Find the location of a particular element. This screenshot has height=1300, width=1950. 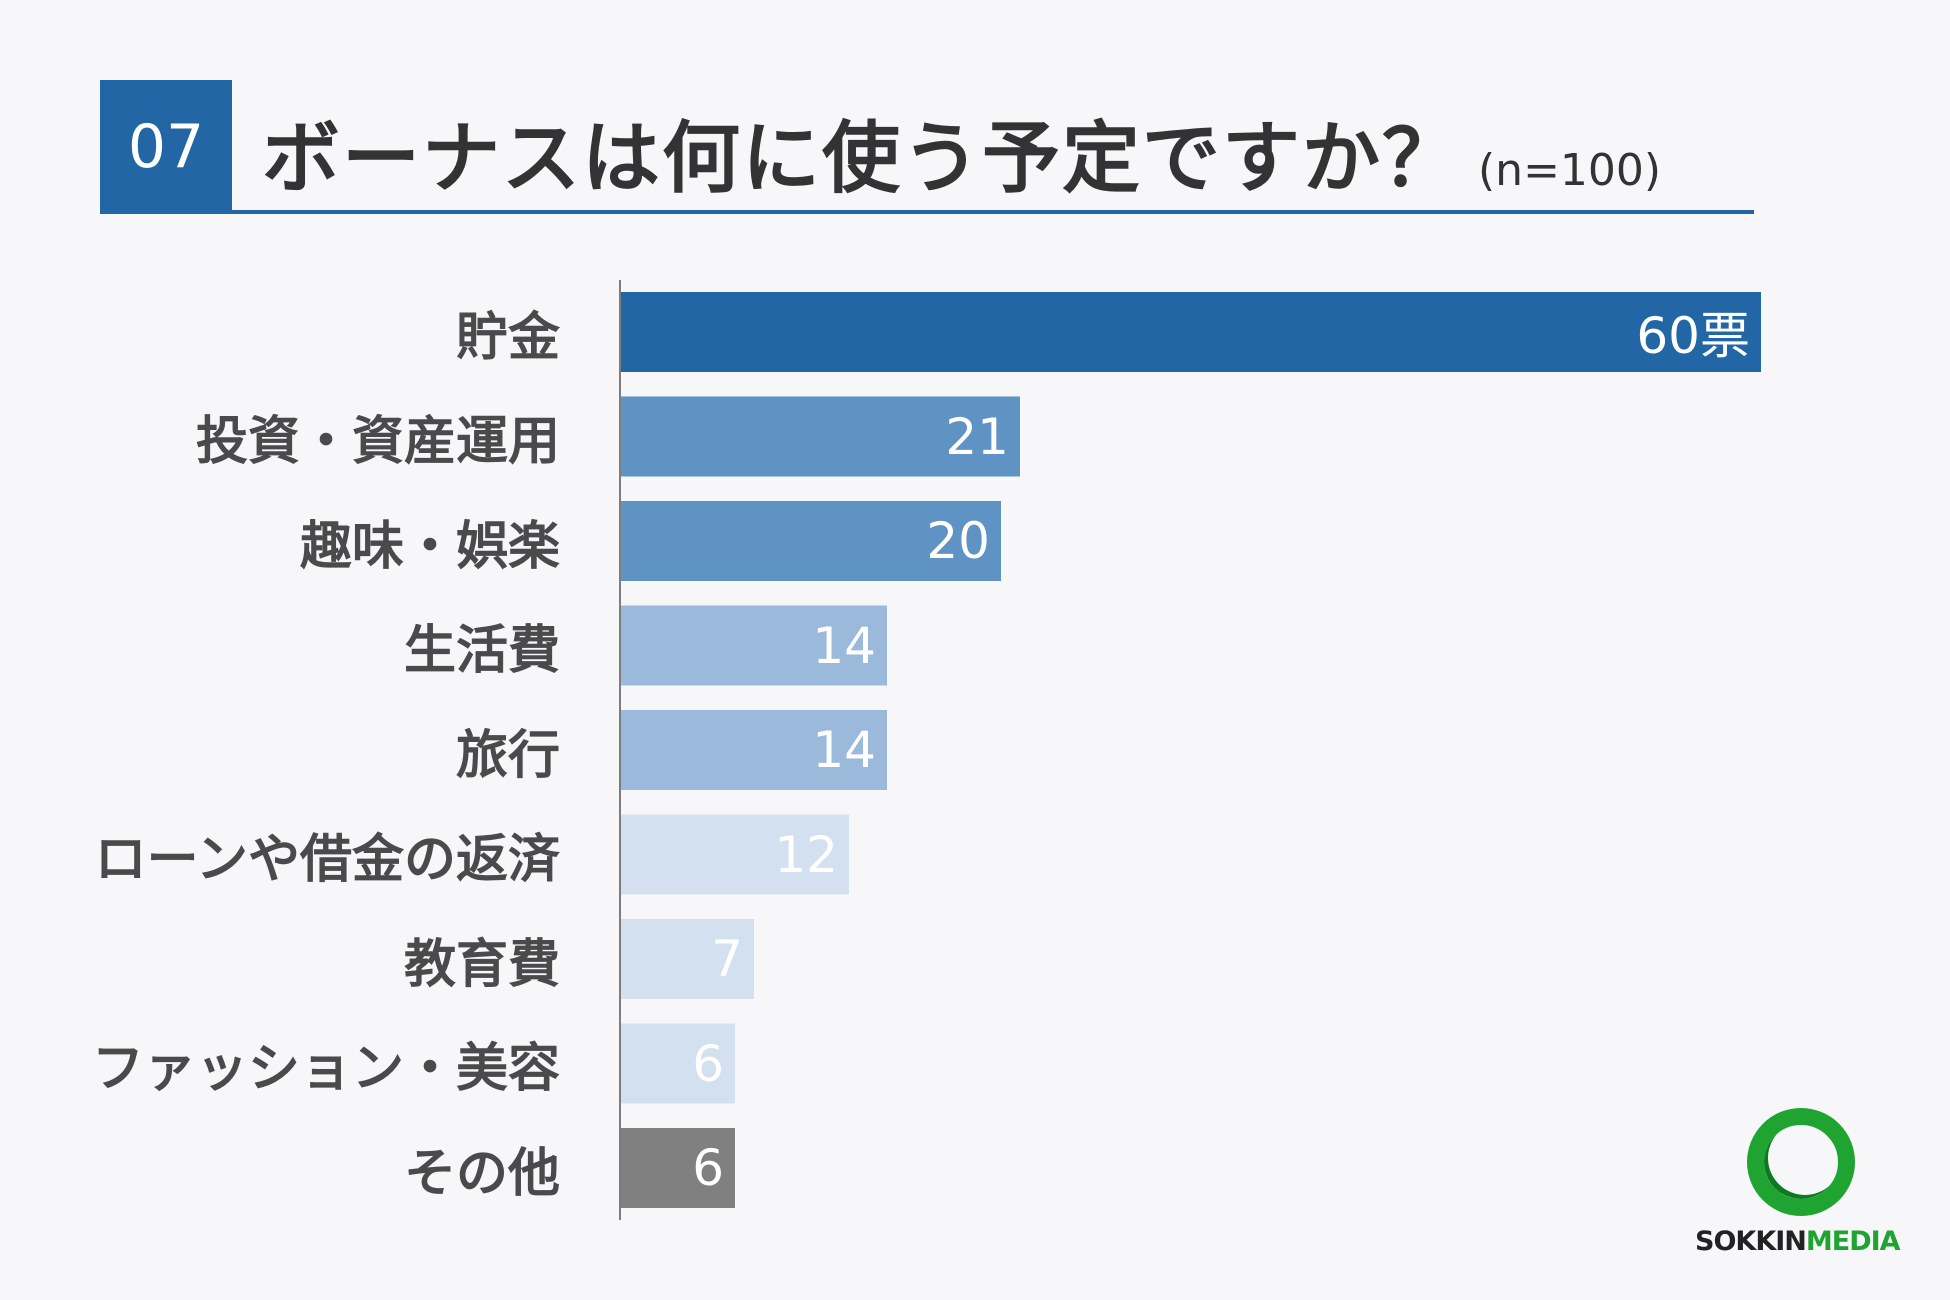

logo-text-secondary: MEDIA is located at coordinates (1853, 1241).